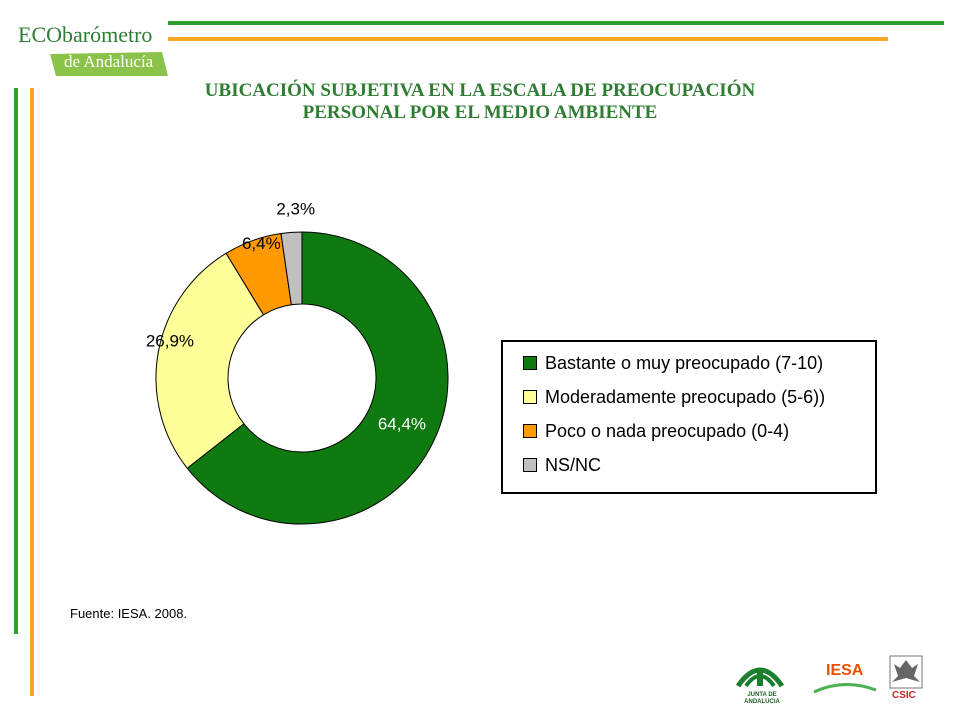  Describe the element at coordinates (129, 613) in the screenshot. I see `source-note: Fuente: IESA. 2008.` at that location.